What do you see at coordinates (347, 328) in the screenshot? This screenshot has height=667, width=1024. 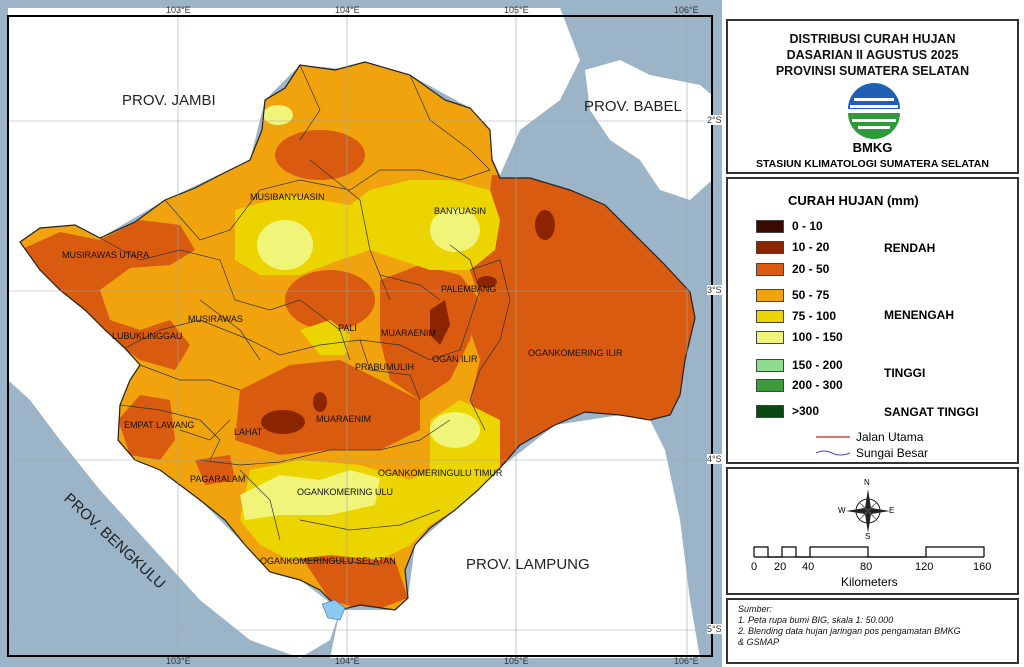 I see `region-pali: PALI` at bounding box center [347, 328].